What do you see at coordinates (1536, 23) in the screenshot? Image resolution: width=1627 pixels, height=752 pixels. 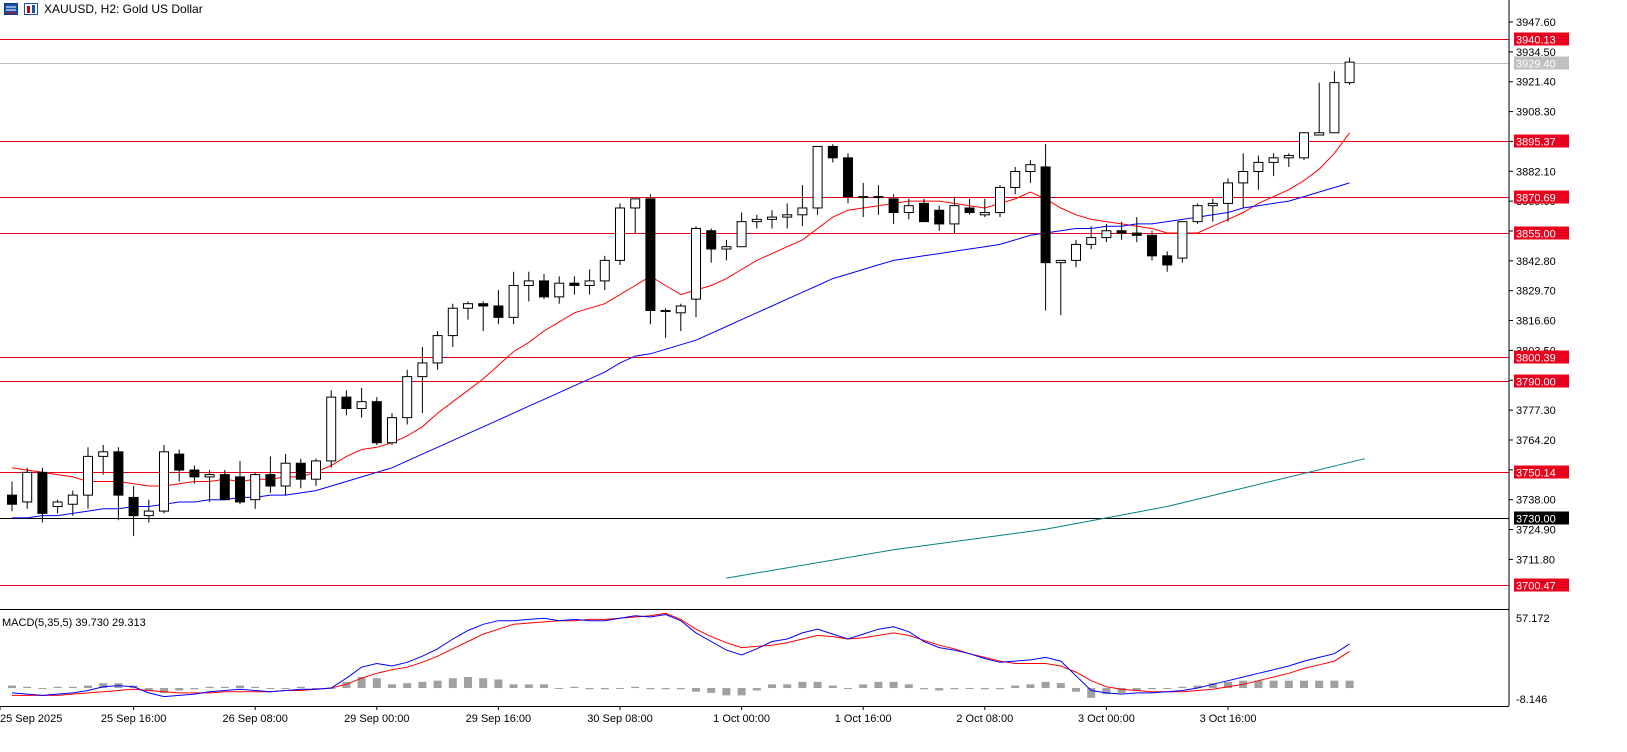 I see `price-tick-label: 3947.60` at bounding box center [1536, 23].